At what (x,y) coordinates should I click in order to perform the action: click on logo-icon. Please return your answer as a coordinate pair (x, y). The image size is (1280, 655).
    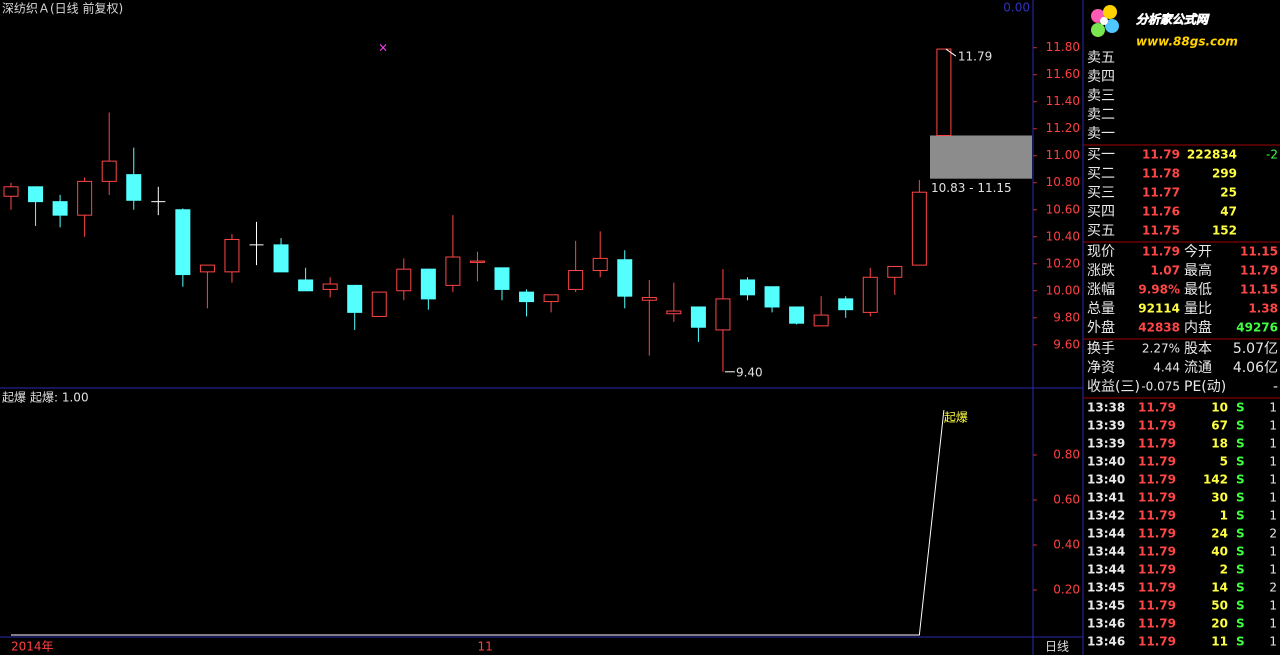
    Looking at the image, I should click on (1098, 30).